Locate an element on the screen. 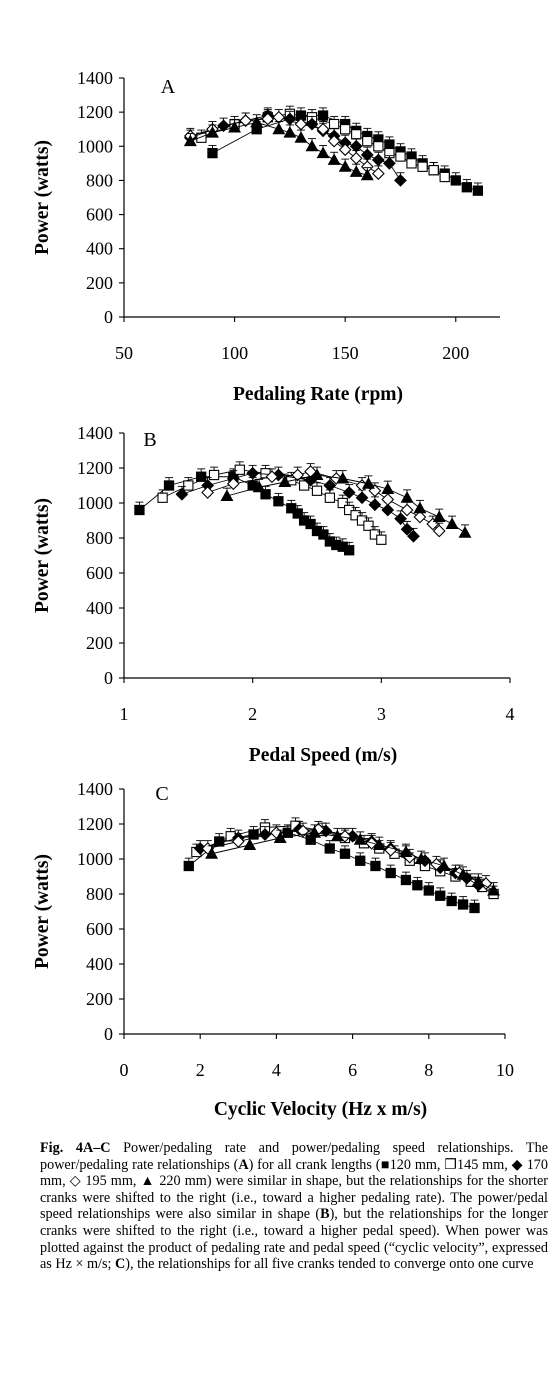  x-tick-label: 8 is located at coordinates (428, 1070).